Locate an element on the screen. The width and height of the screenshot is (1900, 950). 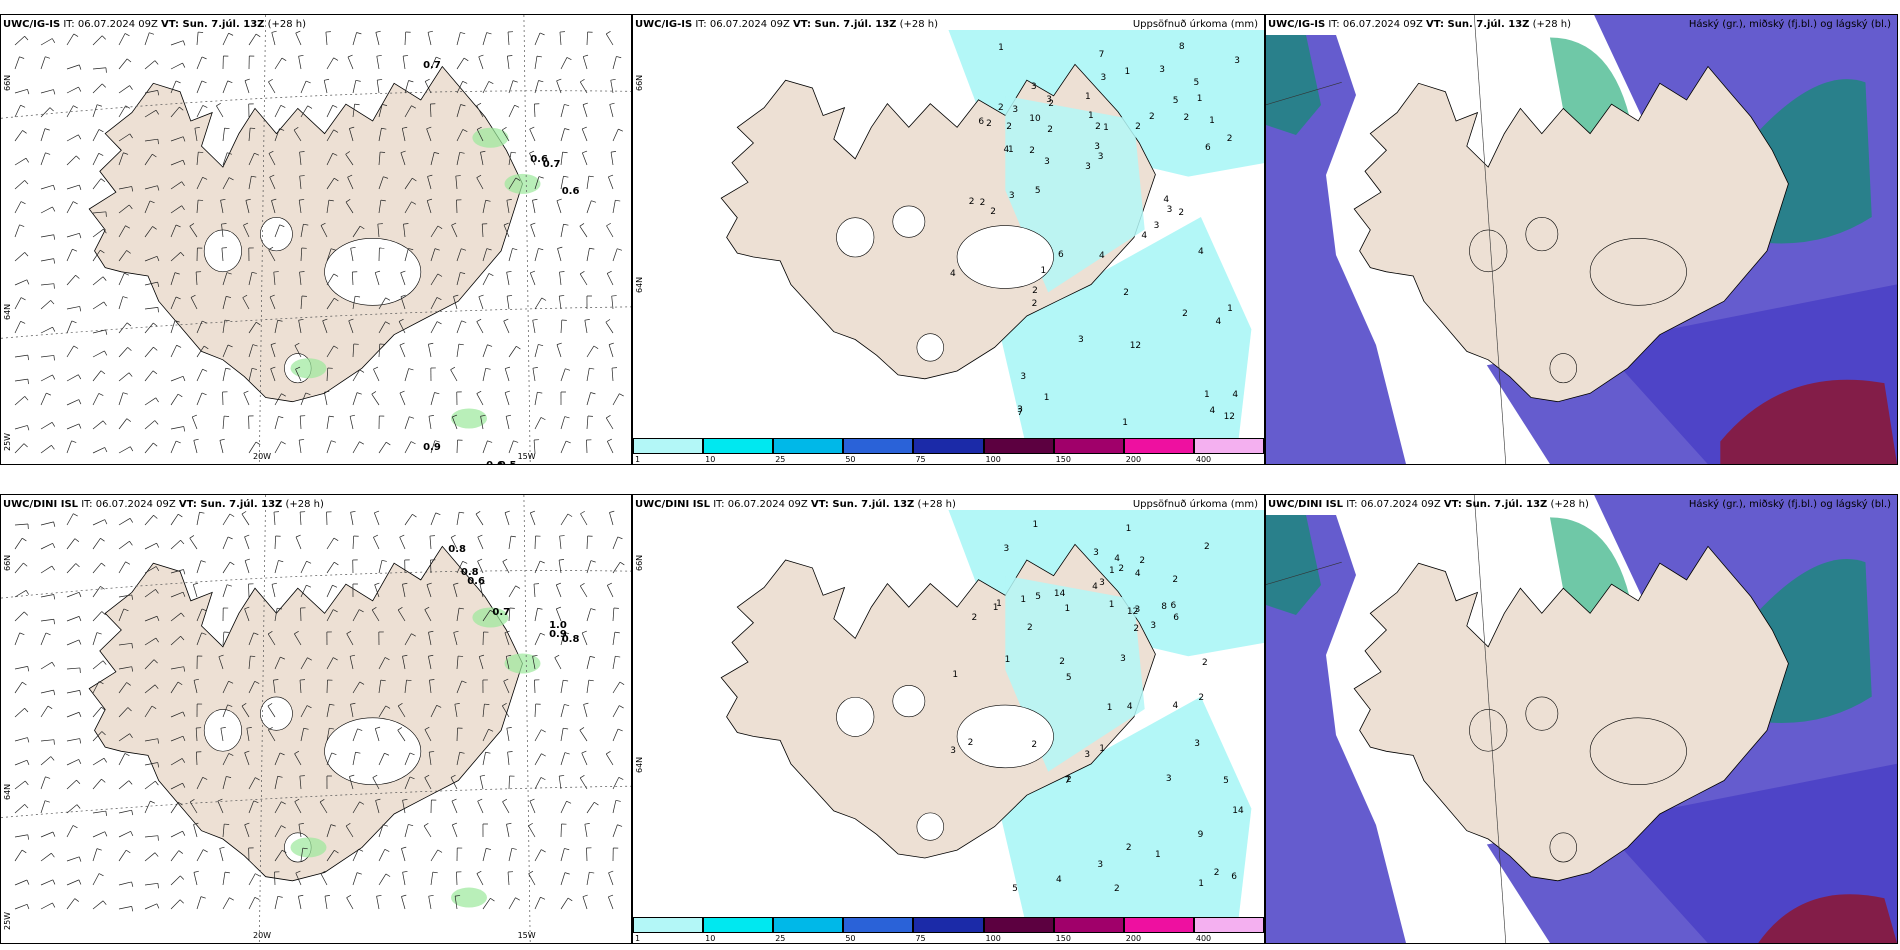
precip-value: 9 is located at coordinates (1200, 834).